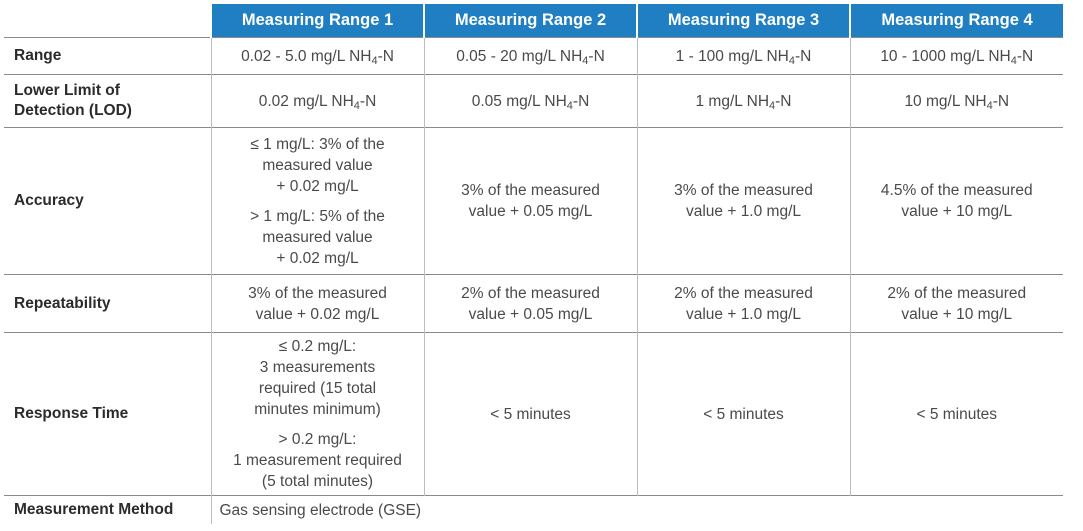 The width and height of the screenshot is (1083, 531). What do you see at coordinates (956, 414) in the screenshot?
I see `response-time-value-4: < 5 minutes` at bounding box center [956, 414].